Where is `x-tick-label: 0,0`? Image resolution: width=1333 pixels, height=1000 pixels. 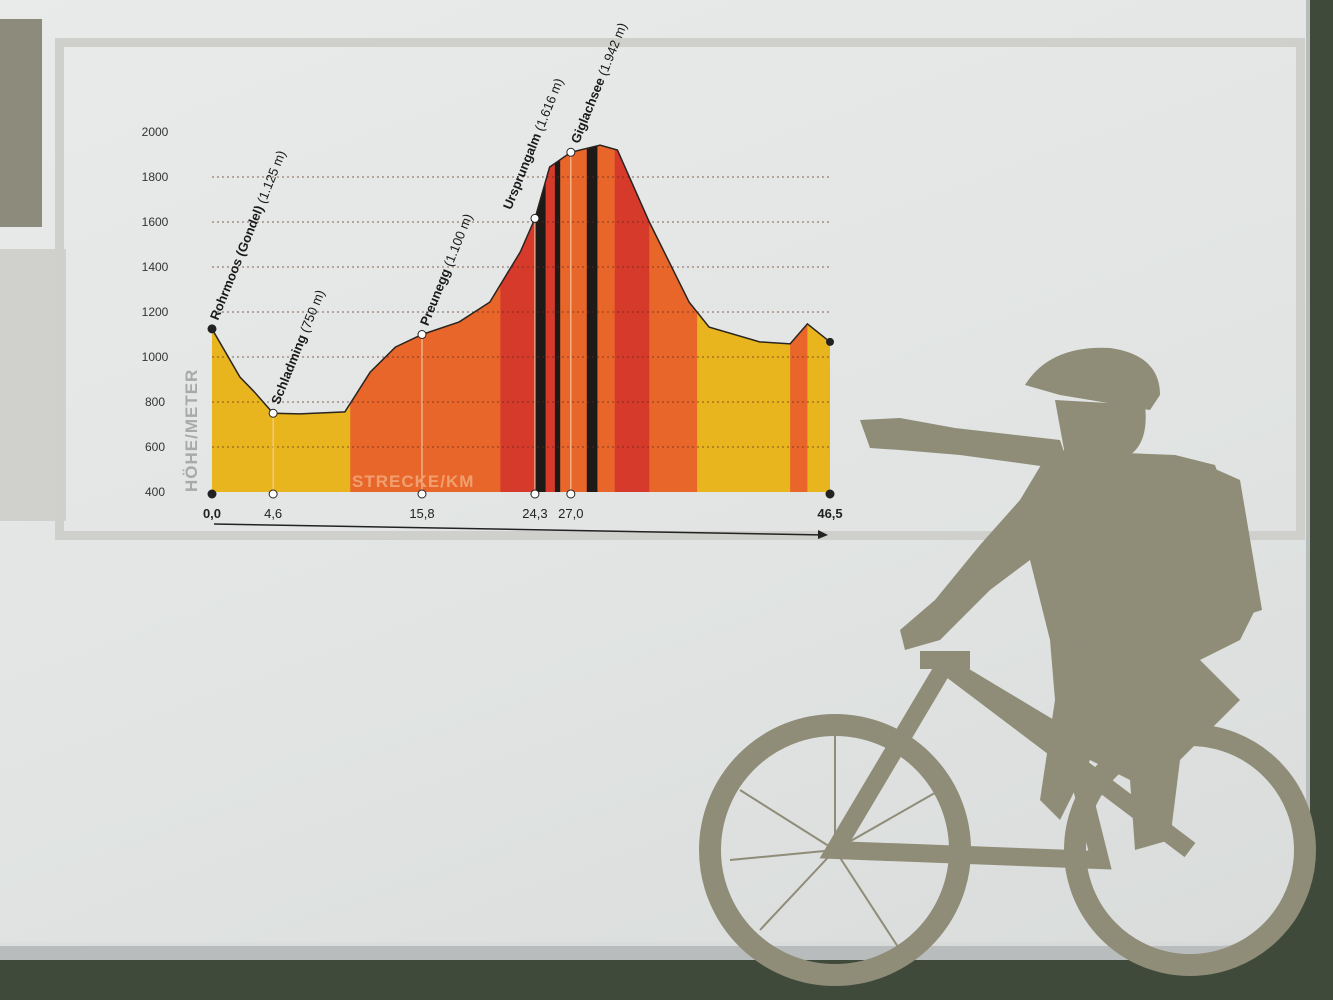 x-tick-label: 0,0 is located at coordinates (212, 513).